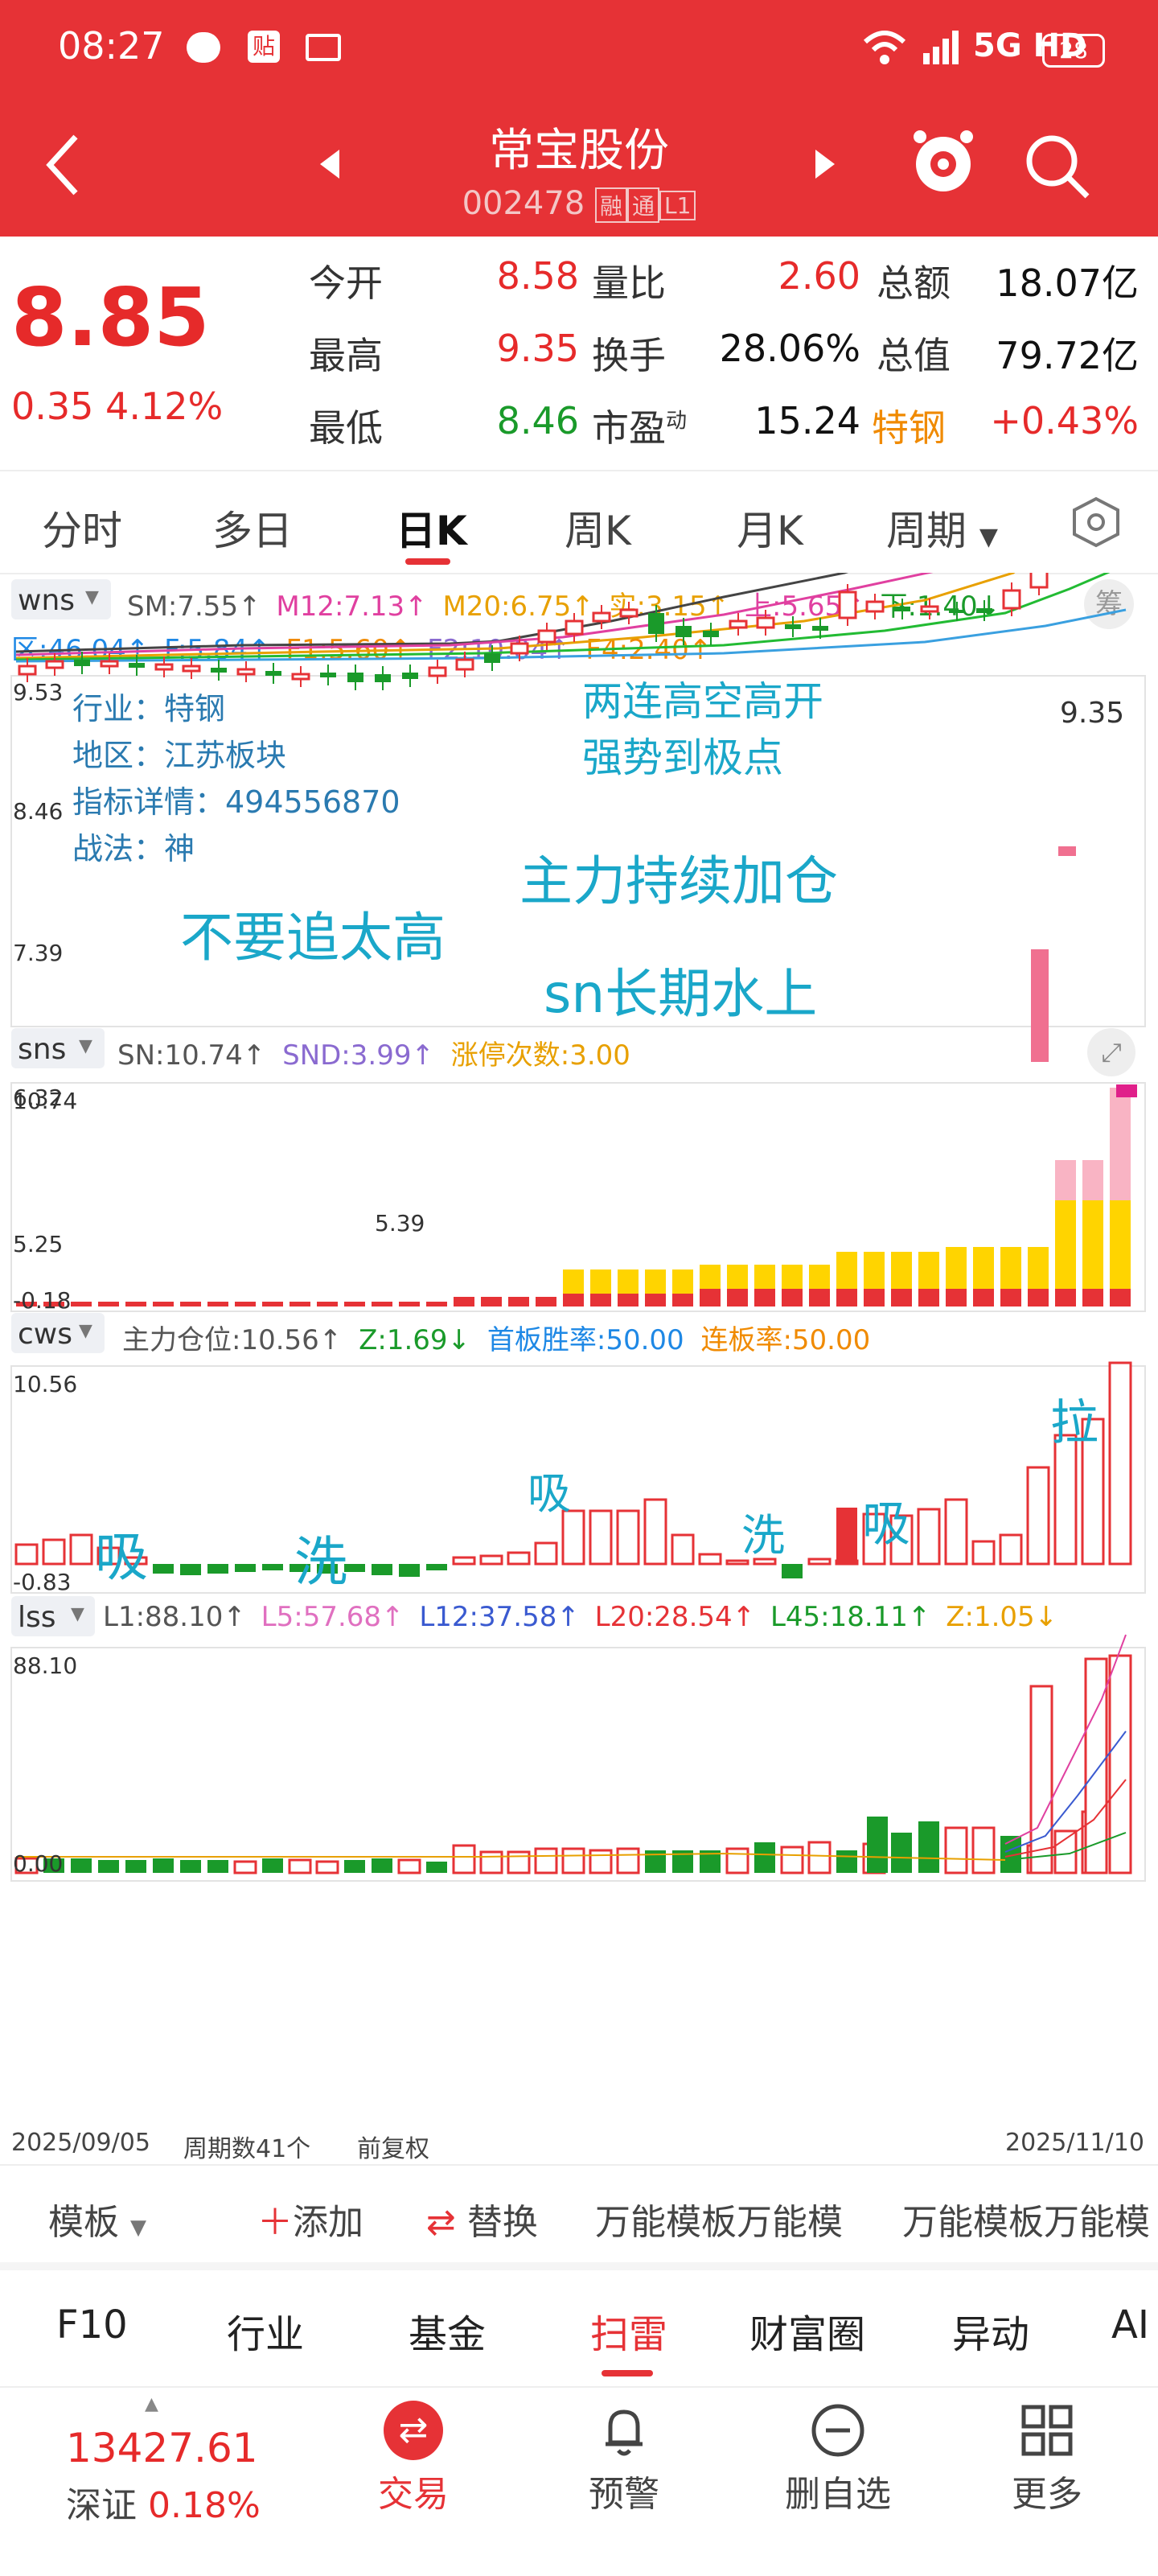  What do you see at coordinates (61, 599) in the screenshot?
I see `wns-selector: wns ▼` at bounding box center [61, 599].